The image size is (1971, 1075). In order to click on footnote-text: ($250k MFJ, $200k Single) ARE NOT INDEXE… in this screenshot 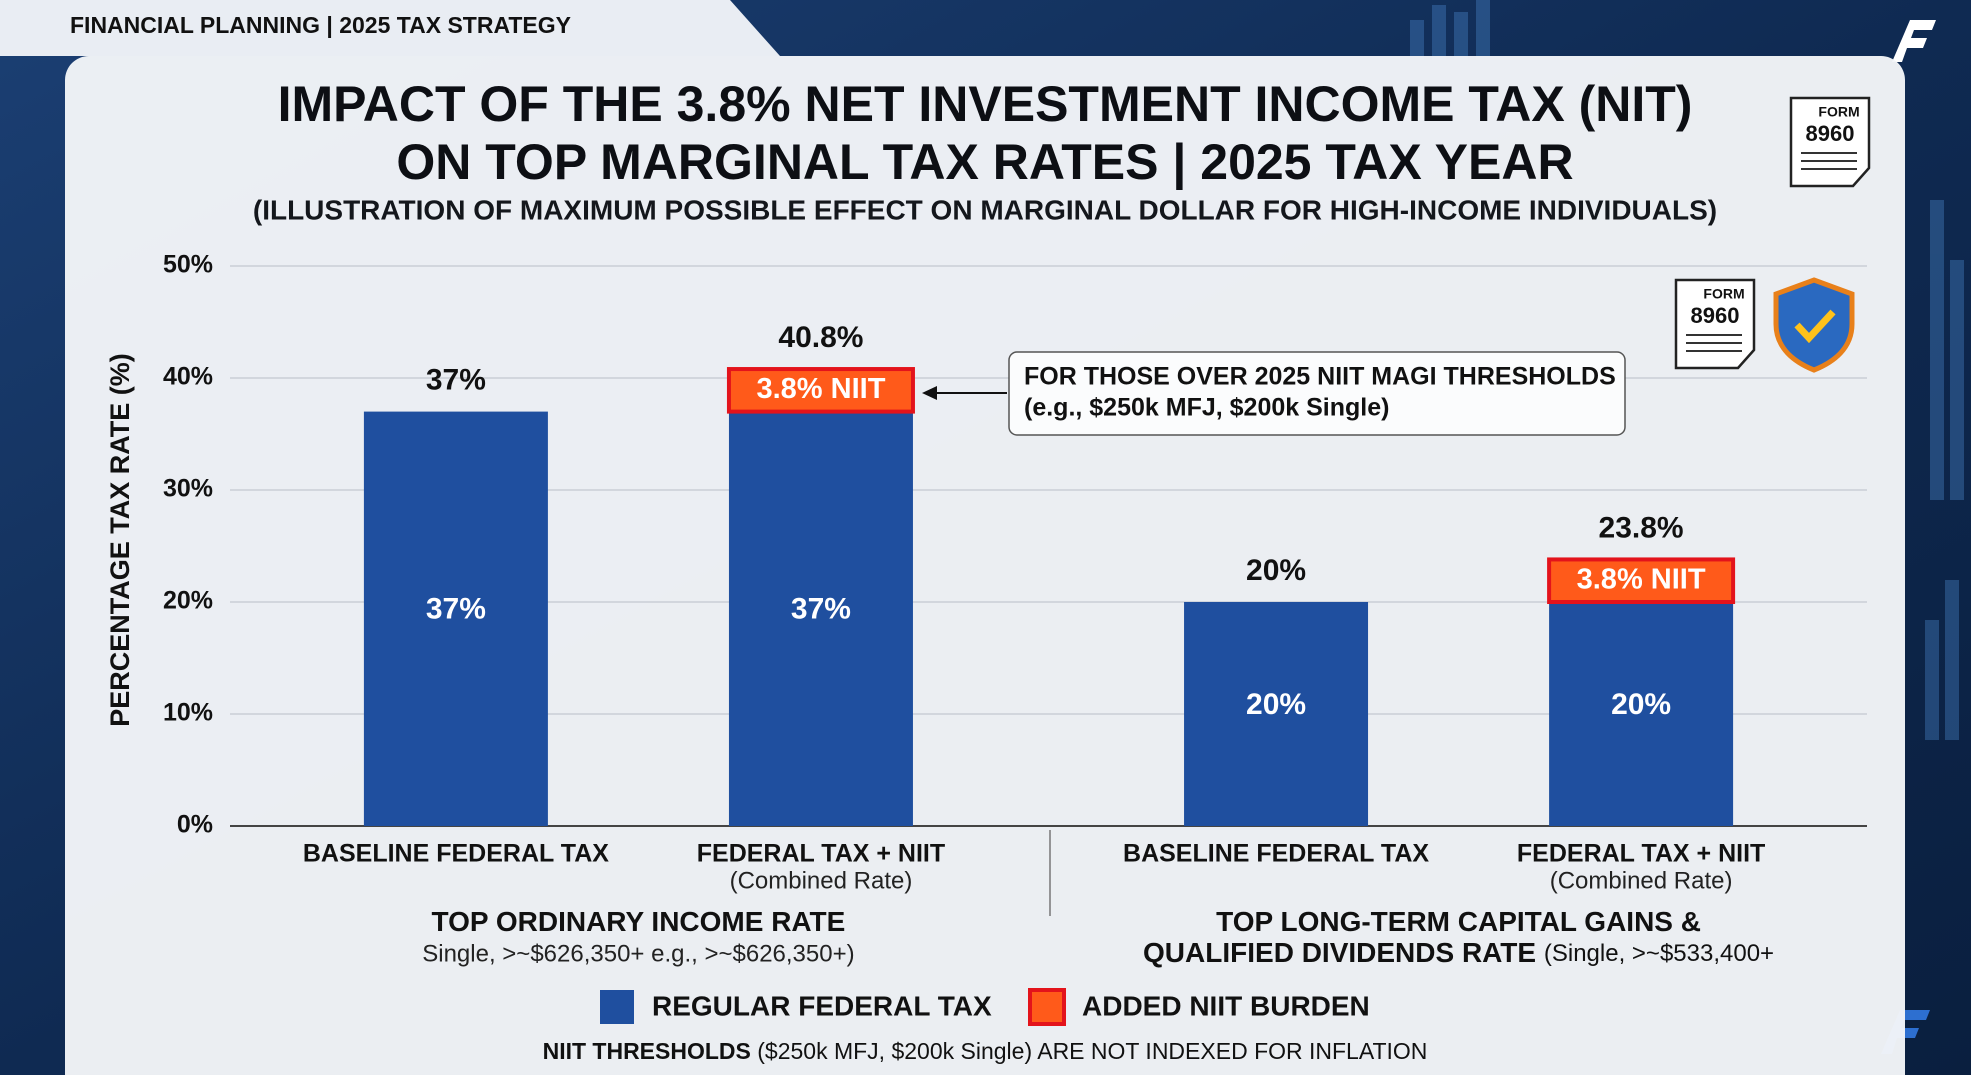, I will do `click(1092, 1051)`.